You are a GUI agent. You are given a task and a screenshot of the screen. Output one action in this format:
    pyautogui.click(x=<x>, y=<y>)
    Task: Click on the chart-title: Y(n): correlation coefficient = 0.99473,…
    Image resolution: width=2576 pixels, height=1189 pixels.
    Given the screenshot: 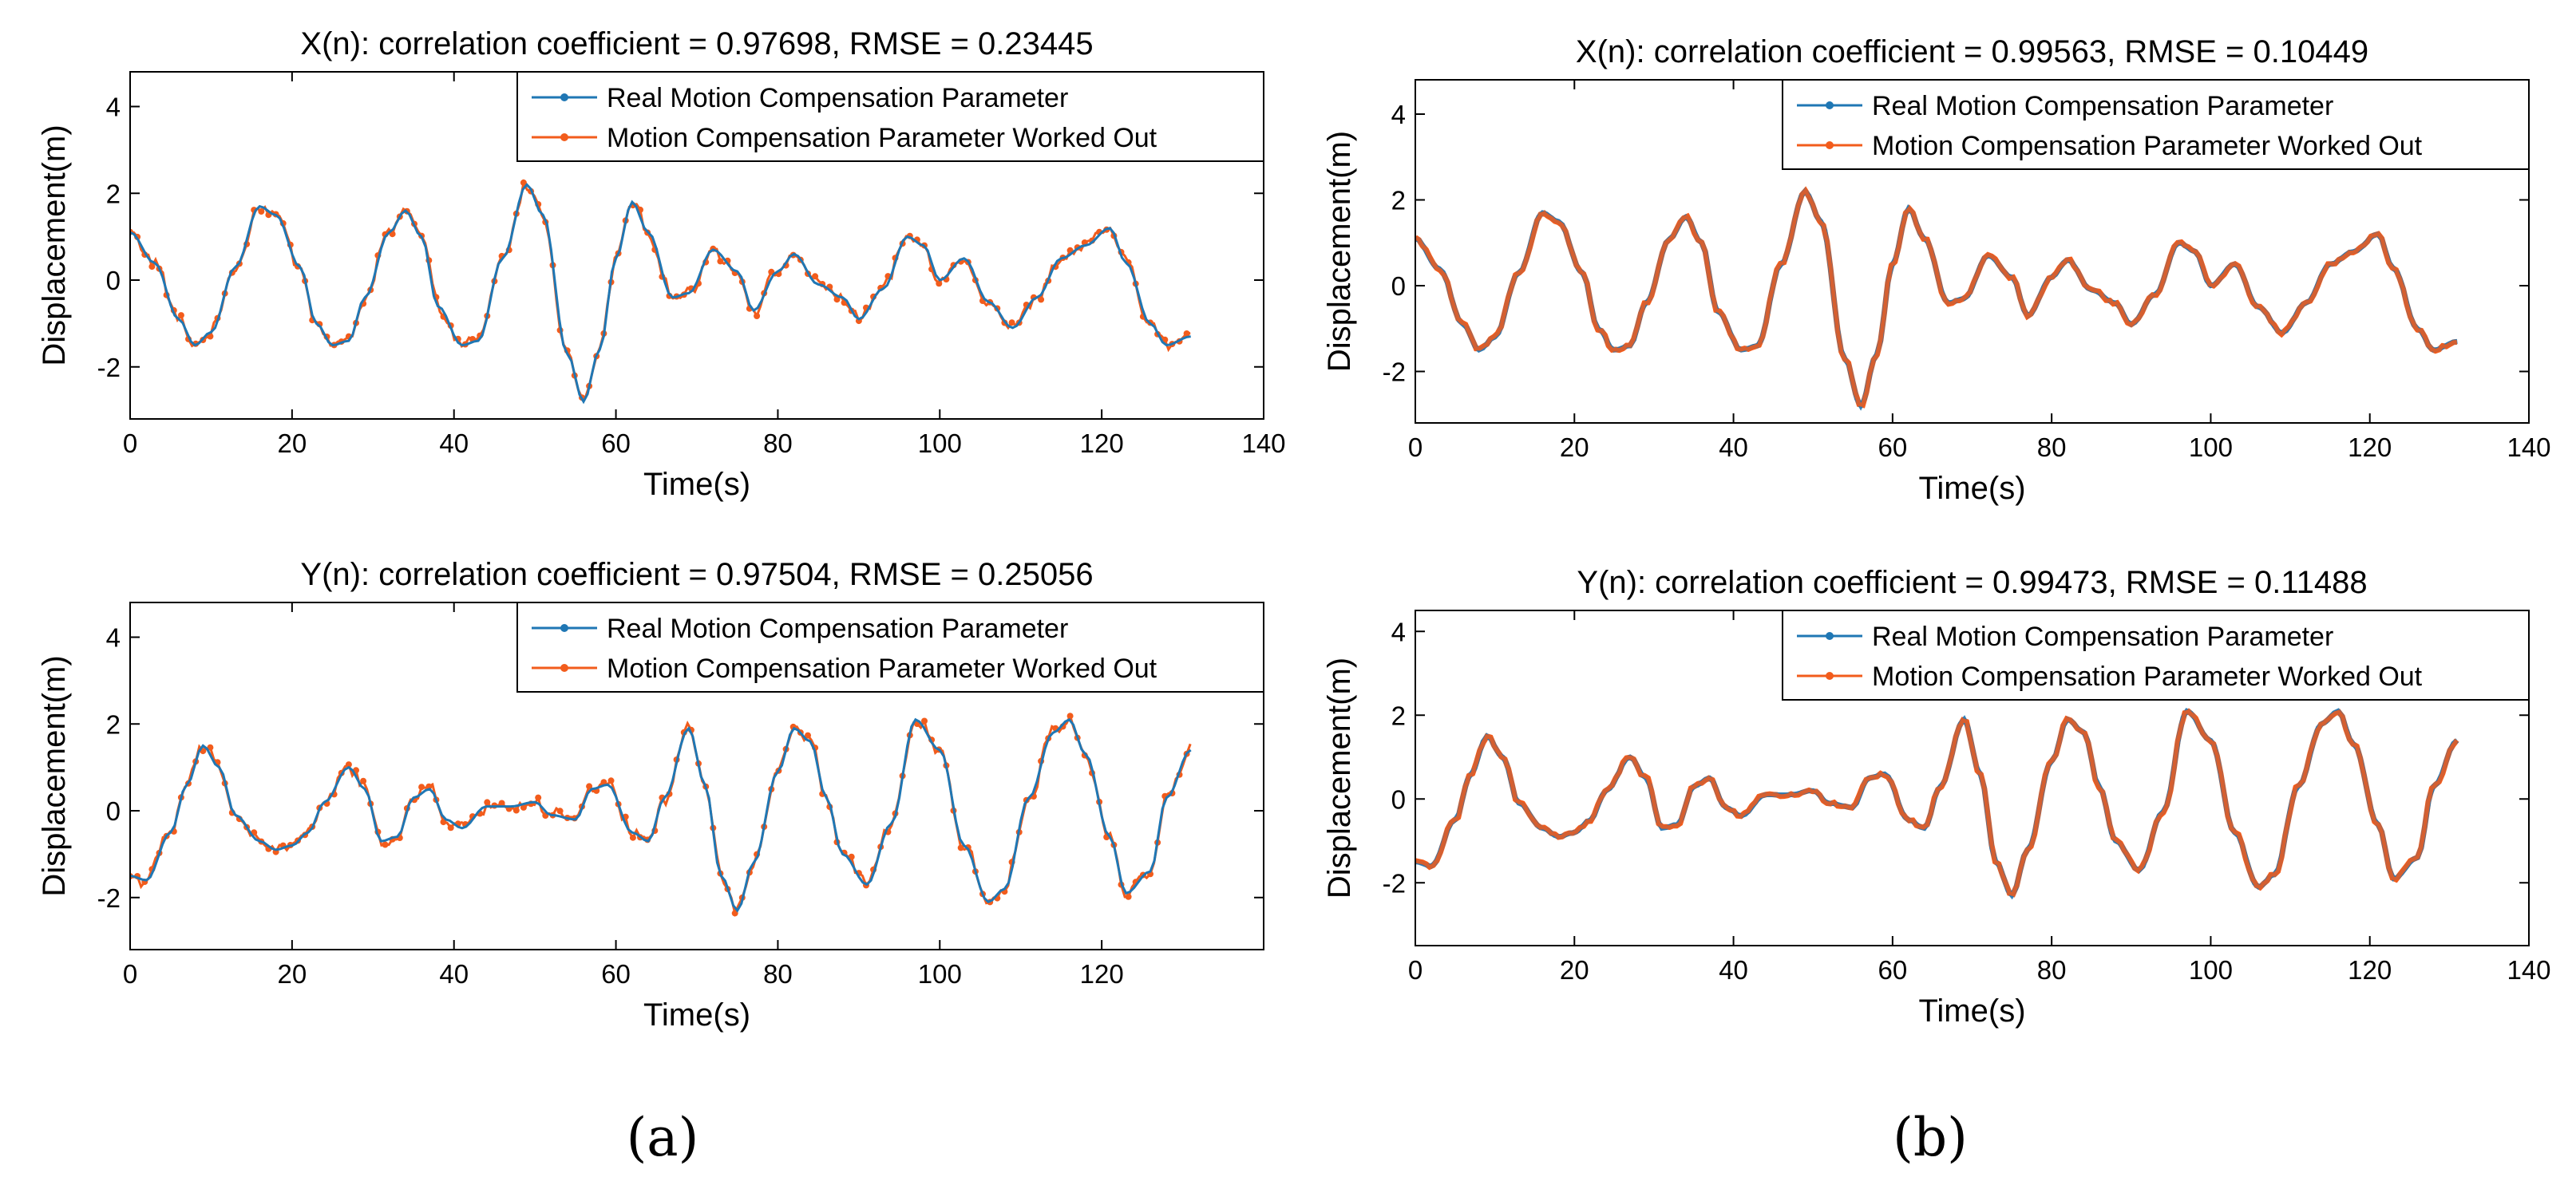 What is the action you would take?
    pyautogui.click(x=1972, y=582)
    